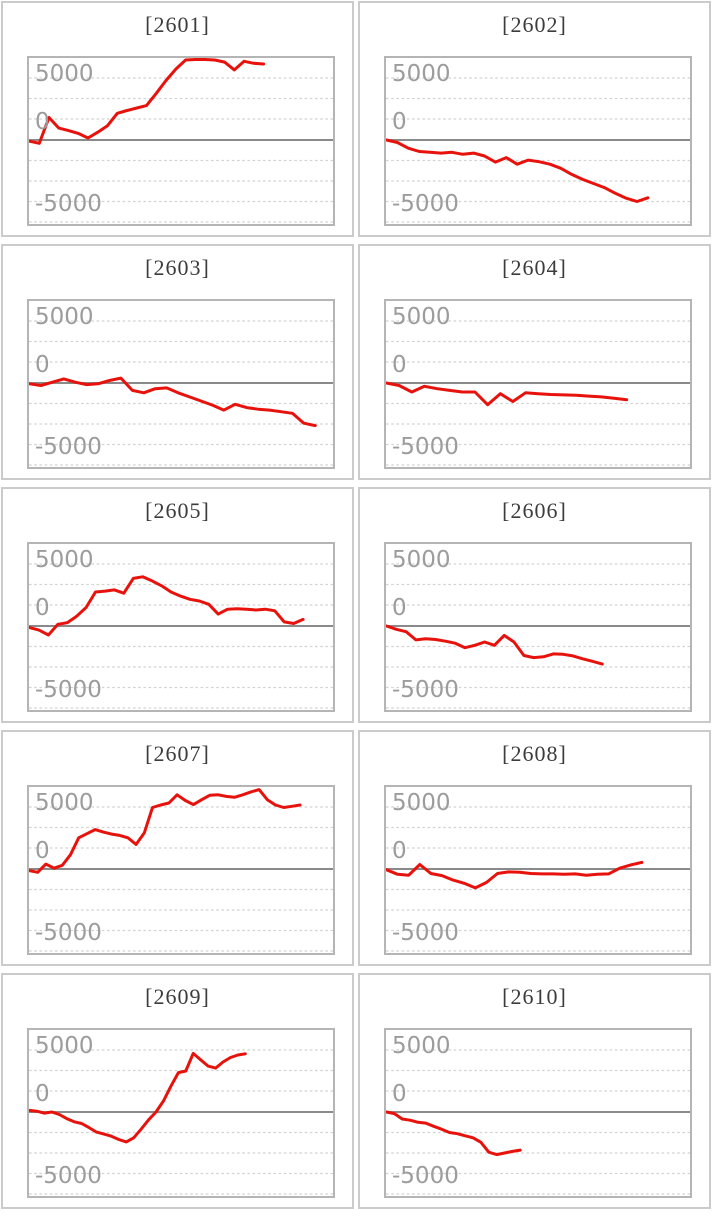 This screenshot has height=1217, width=712. What do you see at coordinates (534, 24) in the screenshot?
I see `chart-title: [2602]` at bounding box center [534, 24].